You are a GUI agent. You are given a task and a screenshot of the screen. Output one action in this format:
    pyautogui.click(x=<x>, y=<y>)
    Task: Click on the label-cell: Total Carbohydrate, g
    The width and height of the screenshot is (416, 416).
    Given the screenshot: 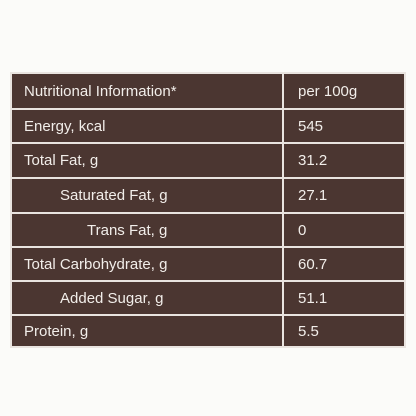 What is the action you would take?
    pyautogui.click(x=148, y=264)
    